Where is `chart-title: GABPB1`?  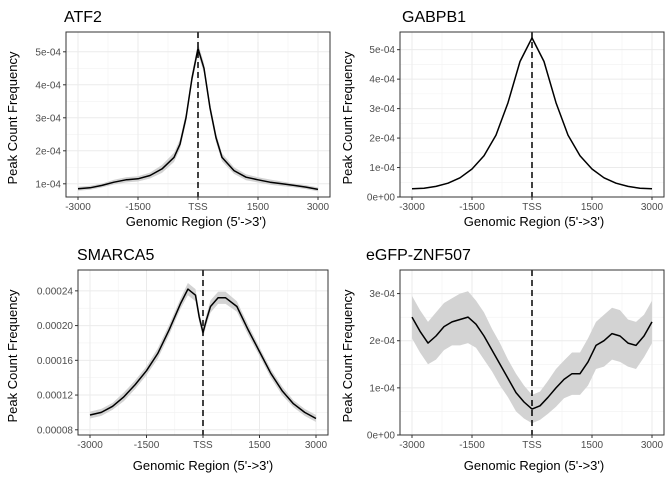
chart-title: GABPB1 is located at coordinates (434, 17).